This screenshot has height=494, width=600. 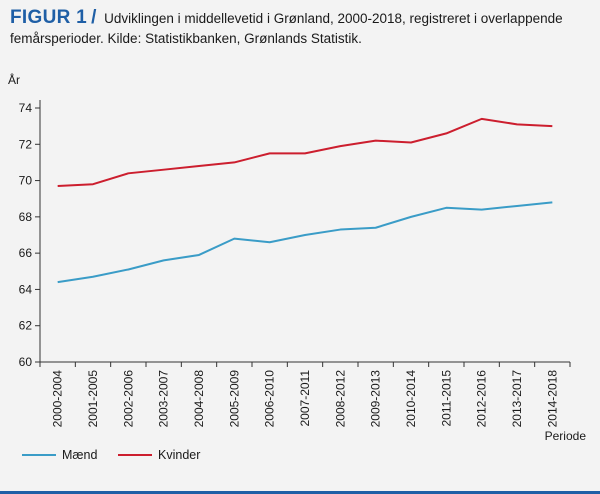 I want to click on figure-label: FIGUR 1, so click(x=49, y=17).